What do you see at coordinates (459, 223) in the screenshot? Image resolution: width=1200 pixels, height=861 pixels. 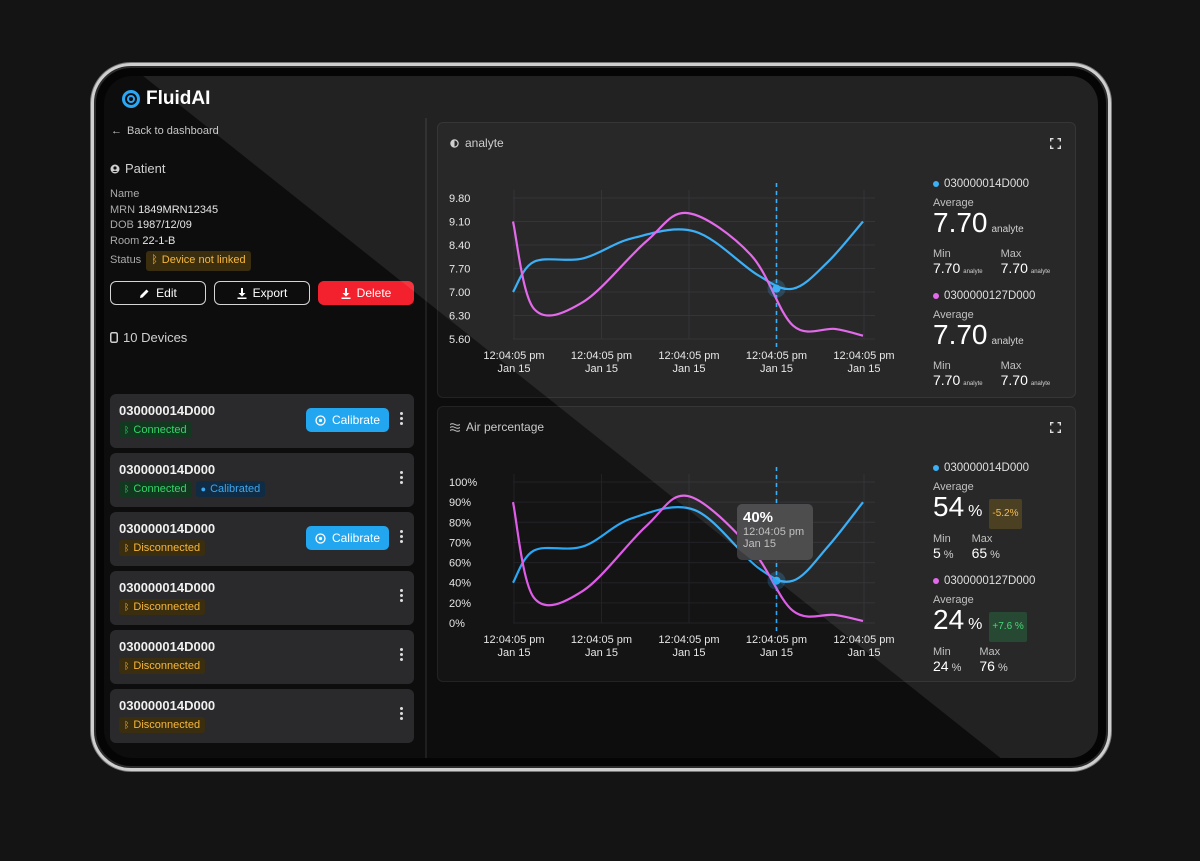 I see `y-tick-label: 9.10` at bounding box center [459, 223].